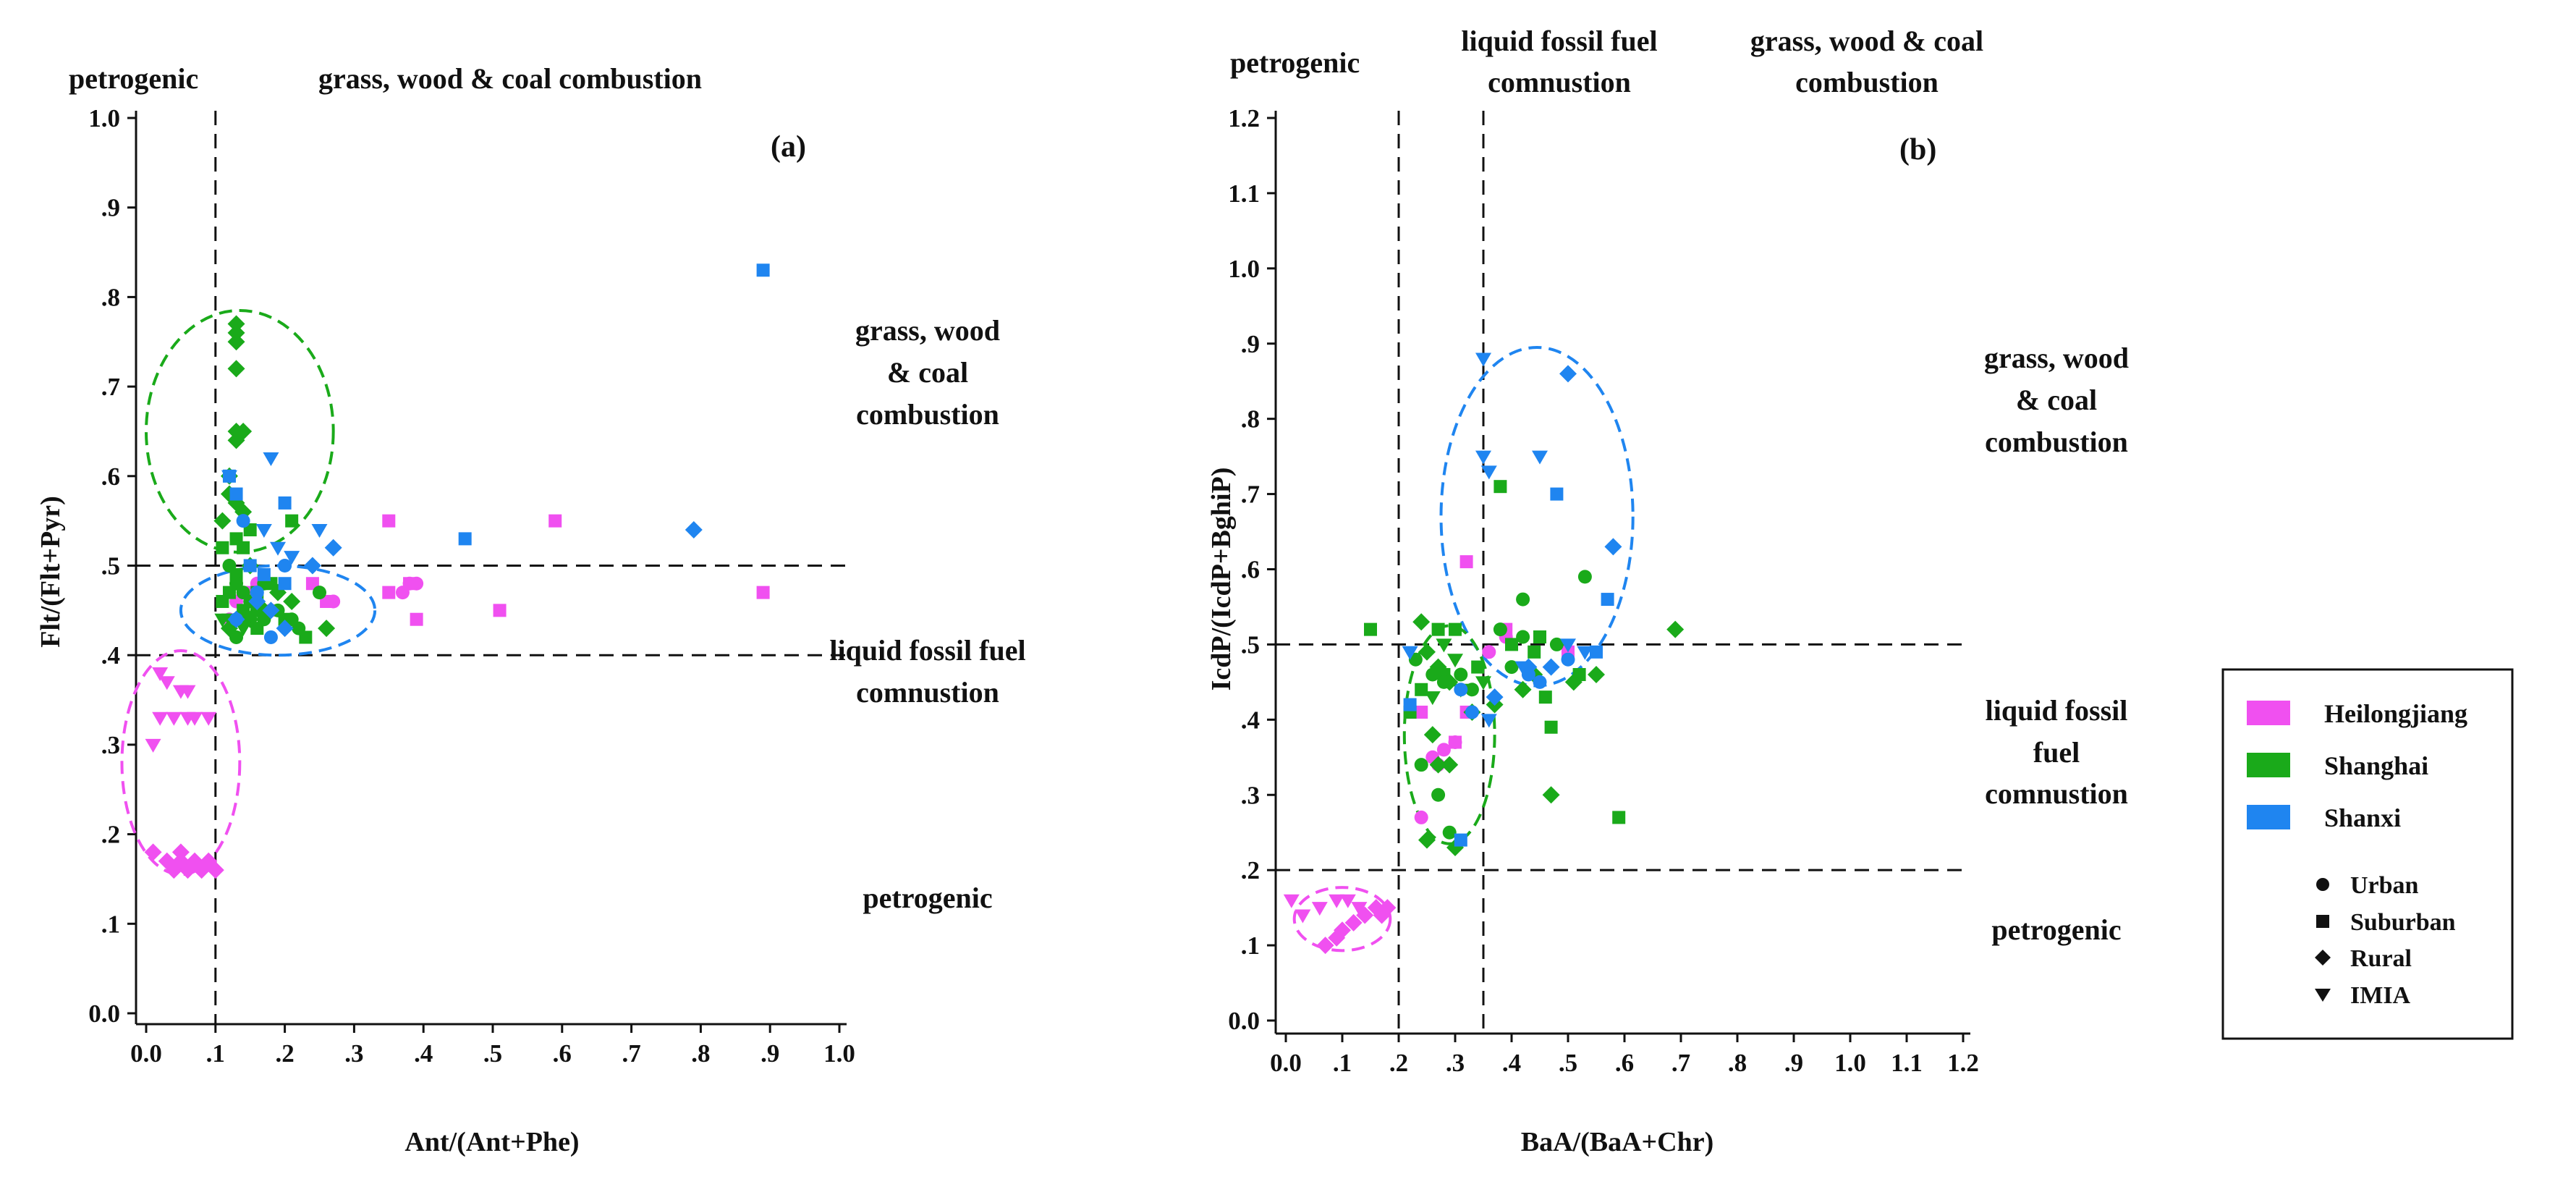 The height and width of the screenshot is (1187, 2576). Describe the element at coordinates (110, 208) in the screenshot. I see `panel-a-y-tick-label: .9` at that location.